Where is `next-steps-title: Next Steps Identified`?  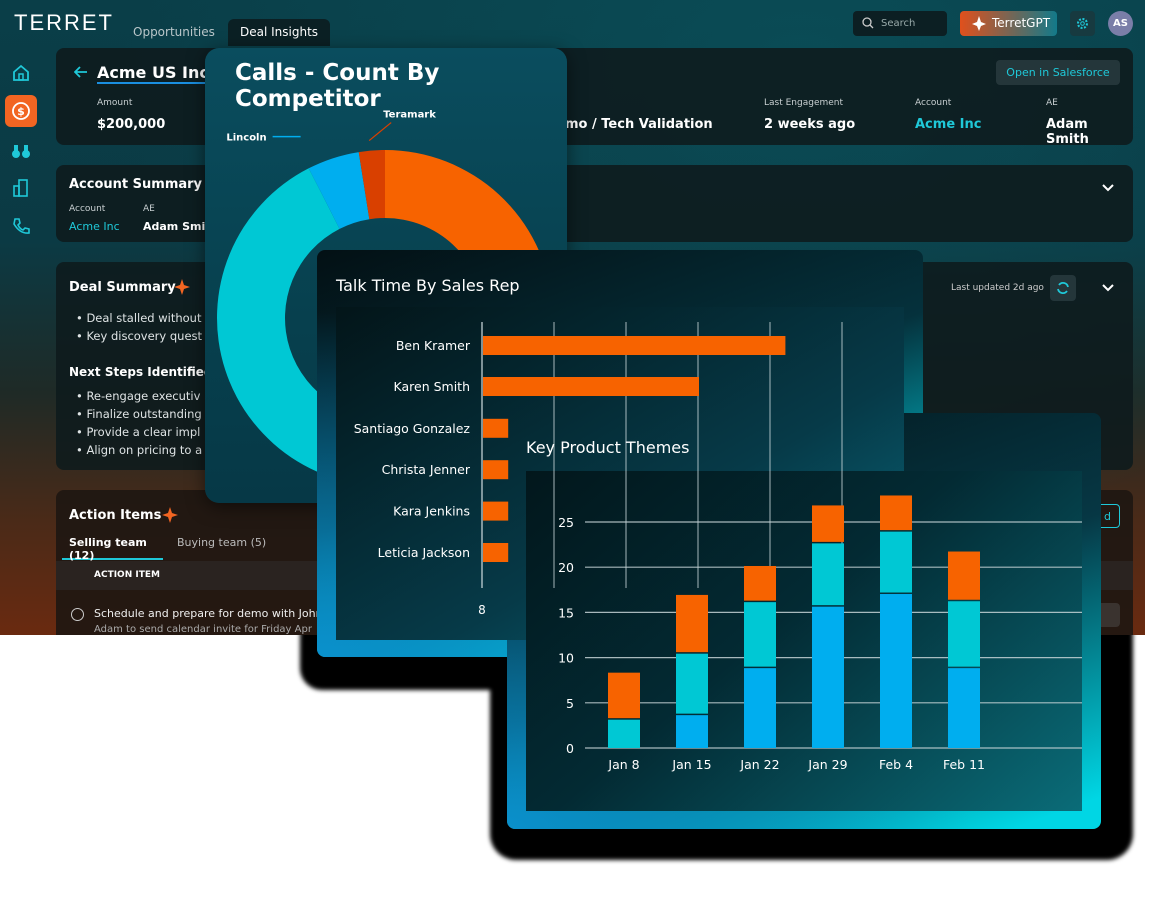 next-steps-title: Next Steps Identified is located at coordinates (141, 372).